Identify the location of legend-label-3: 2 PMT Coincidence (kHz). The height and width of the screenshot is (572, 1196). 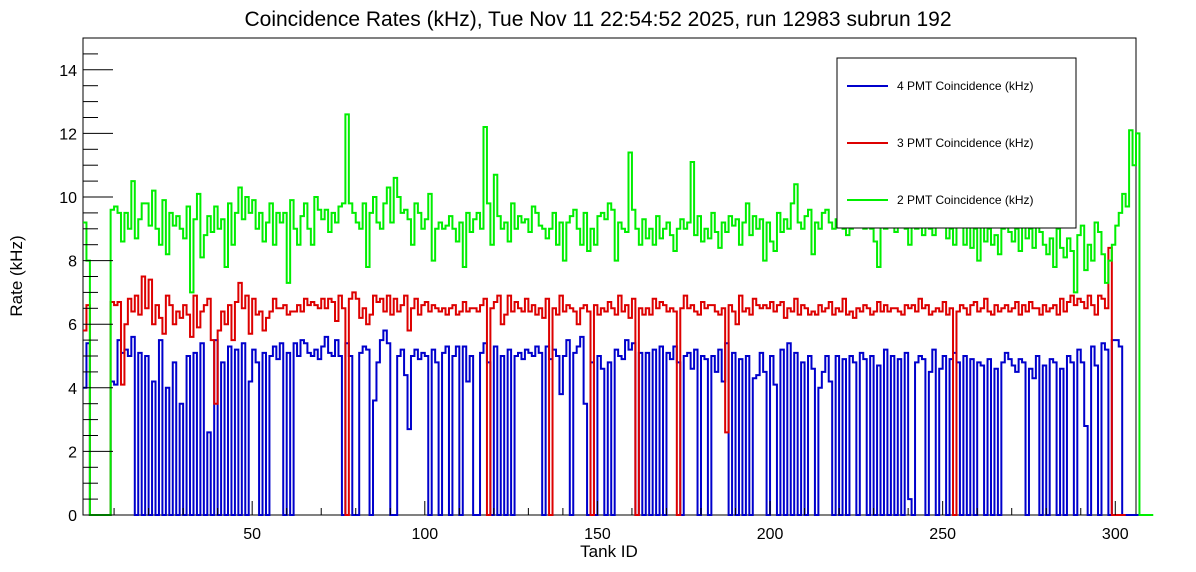
(965, 200).